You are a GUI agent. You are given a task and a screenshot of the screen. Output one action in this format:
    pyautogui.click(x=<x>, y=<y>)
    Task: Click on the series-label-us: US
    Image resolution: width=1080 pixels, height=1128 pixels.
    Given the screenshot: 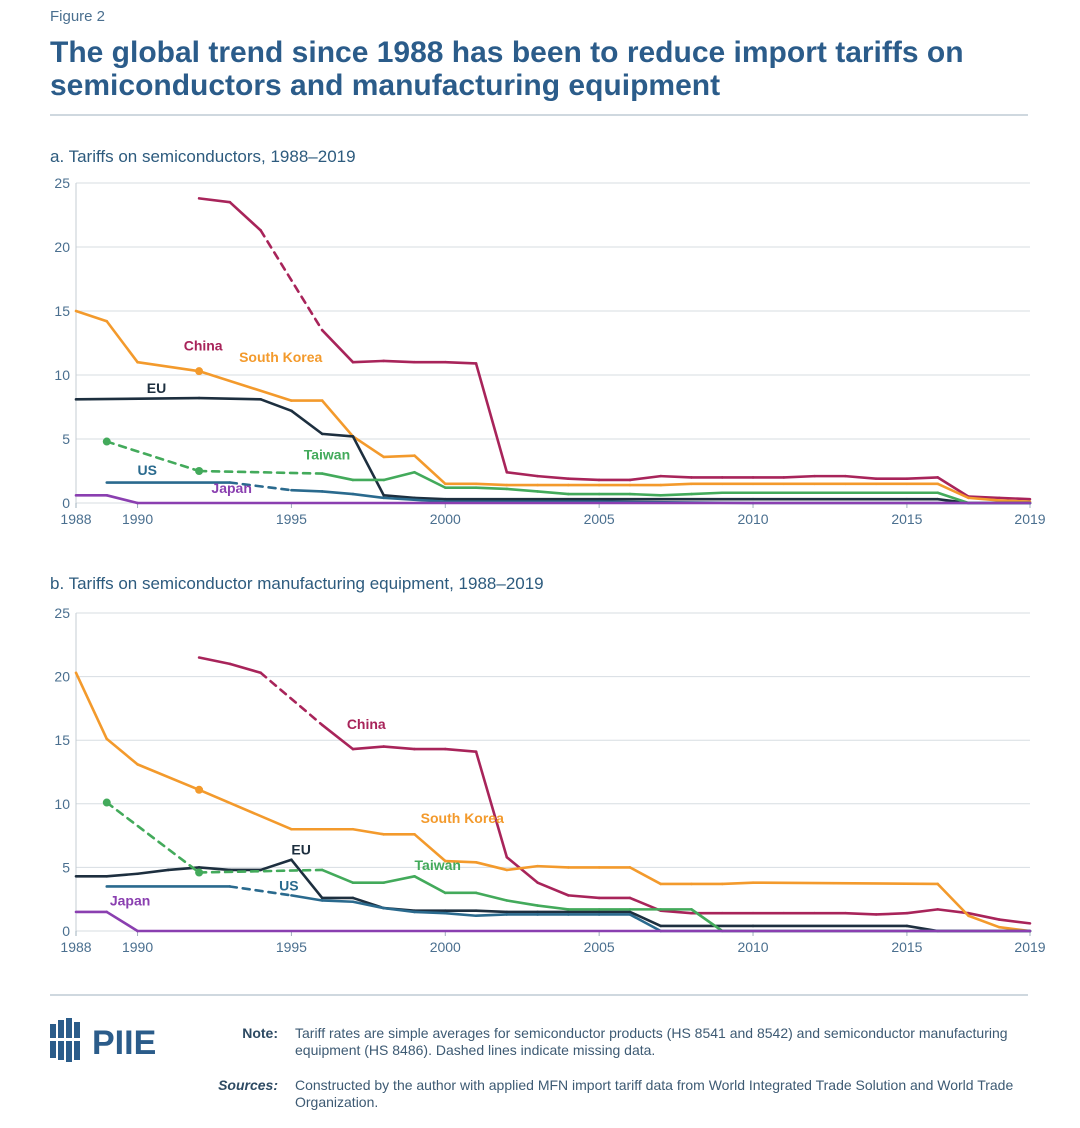 What is the action you would take?
    pyautogui.click(x=147, y=470)
    